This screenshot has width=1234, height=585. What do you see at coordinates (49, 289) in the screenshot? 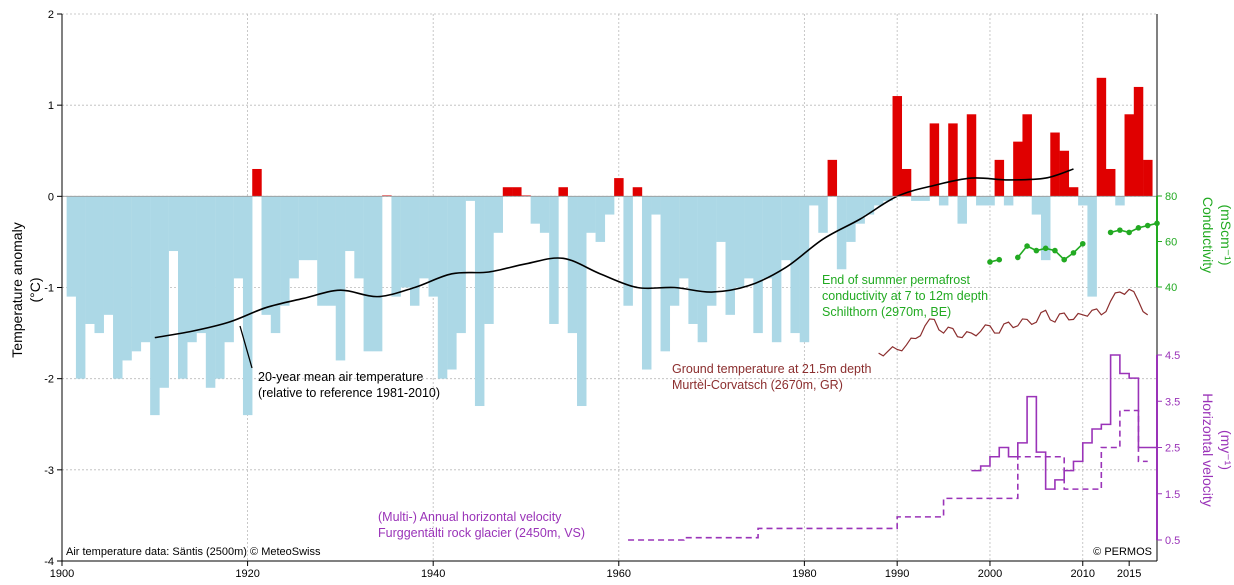
I see `y-tick-label: -1` at bounding box center [49, 289].